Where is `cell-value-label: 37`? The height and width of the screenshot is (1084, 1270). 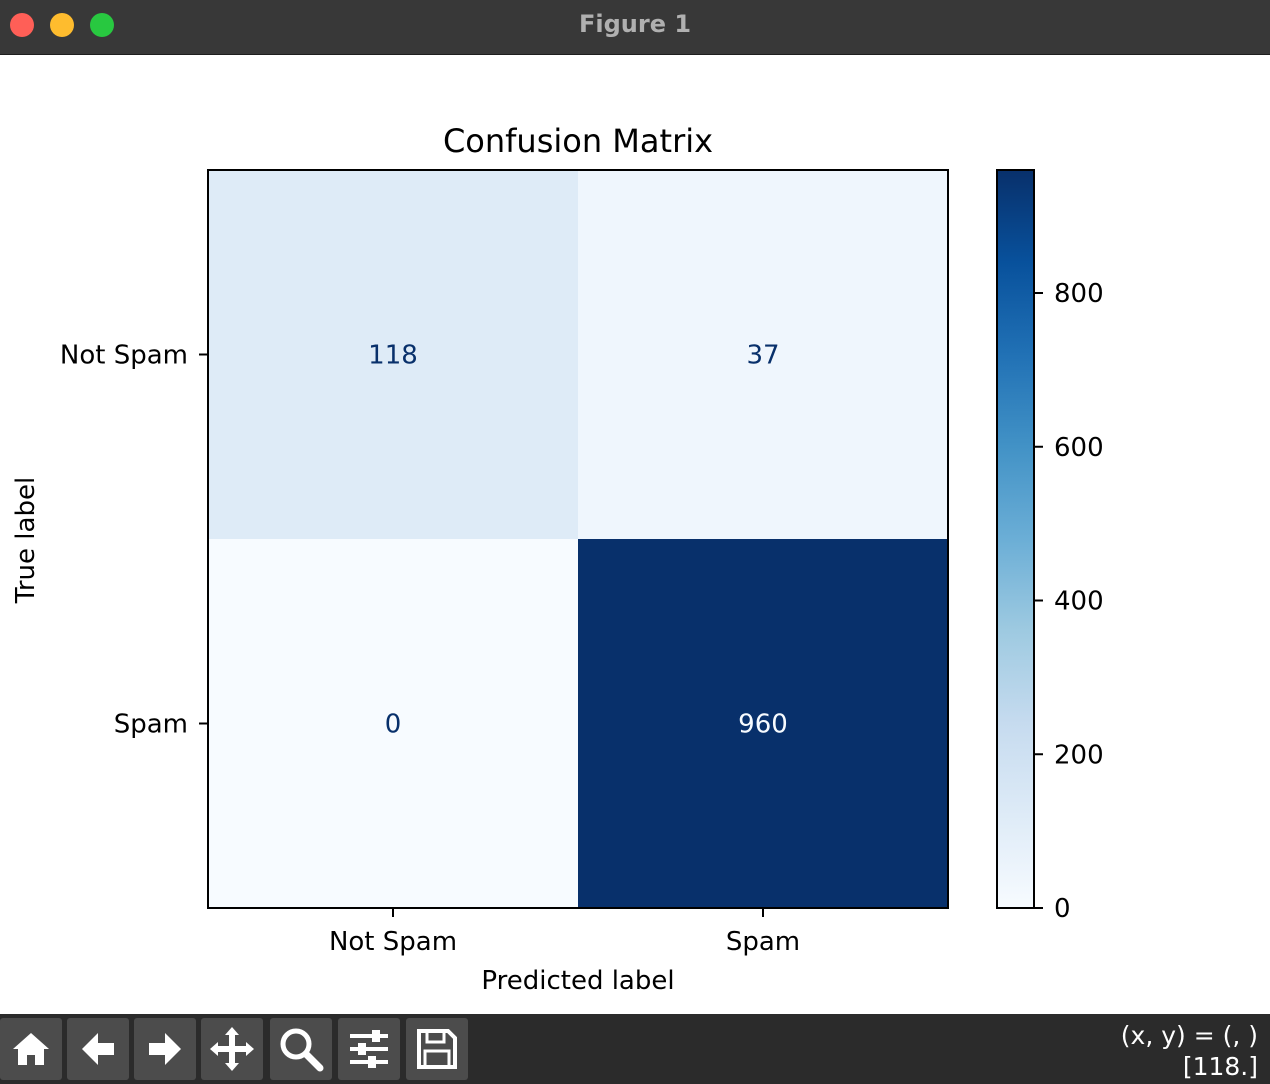
cell-value-label: 37 is located at coordinates (762, 356).